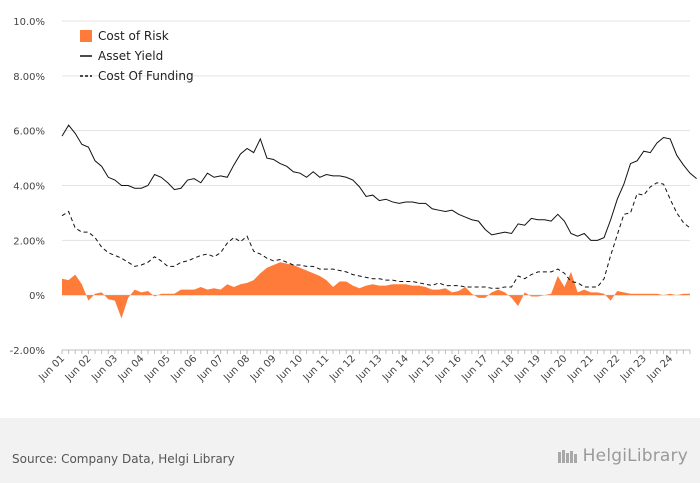 The height and width of the screenshot is (483, 700). Describe the element at coordinates (133, 36) in the screenshot. I see `legend-label-cost-of-risk: Cost of Risk` at that location.